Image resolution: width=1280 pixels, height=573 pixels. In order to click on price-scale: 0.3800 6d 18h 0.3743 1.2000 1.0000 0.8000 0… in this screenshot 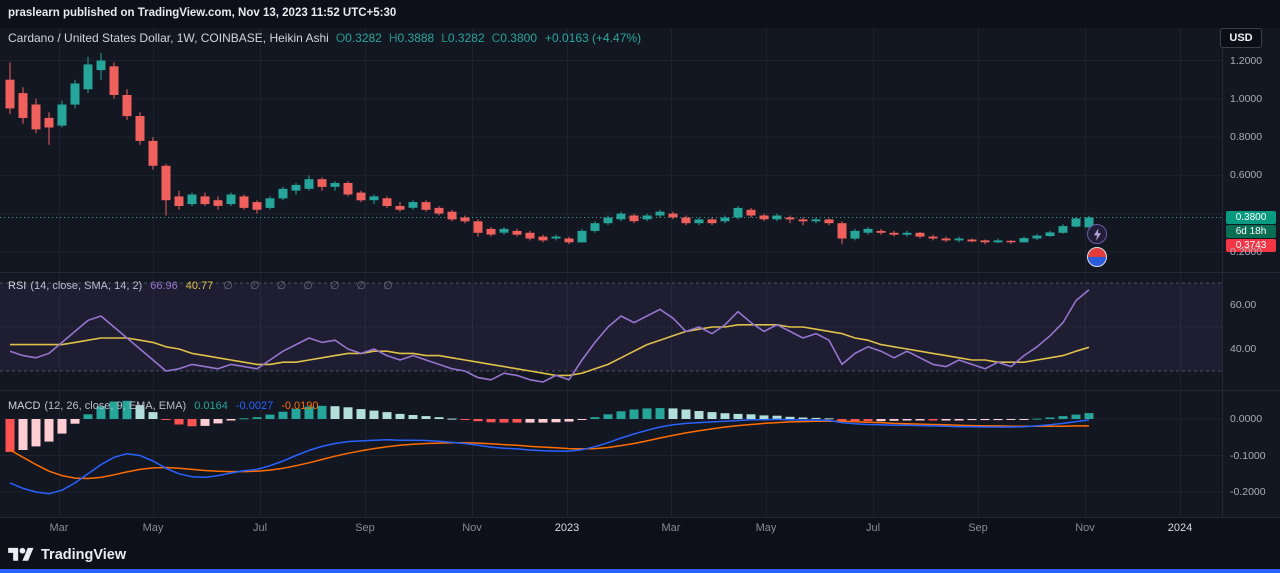, I will do `click(1251, 272)`.